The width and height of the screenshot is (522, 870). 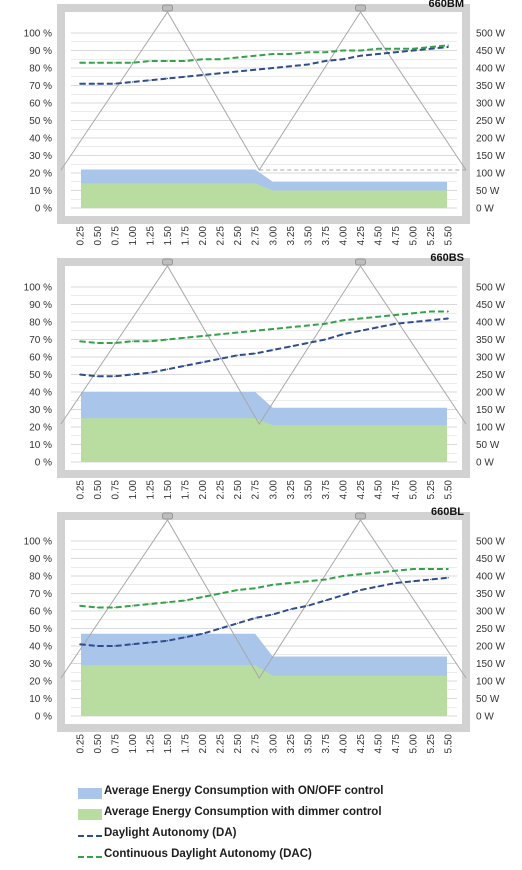 What do you see at coordinates (326, 490) in the screenshot?
I see `x-tick-label: 3.75` at bounding box center [326, 490].